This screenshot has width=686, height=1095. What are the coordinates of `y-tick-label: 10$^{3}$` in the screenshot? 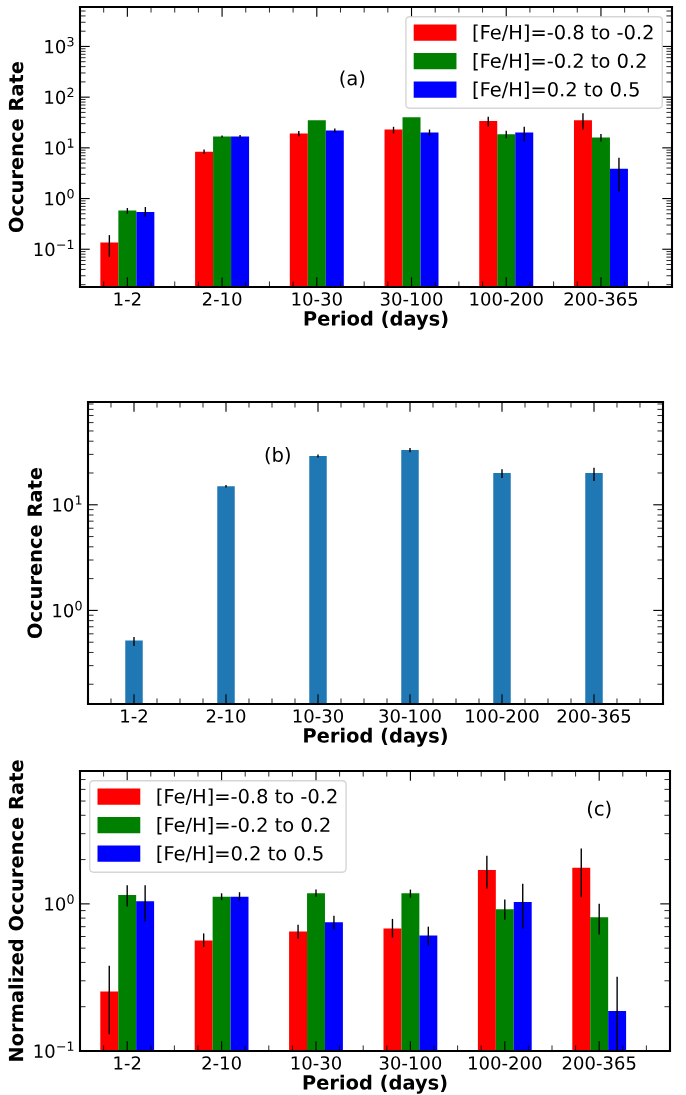 It's located at (59, 45).